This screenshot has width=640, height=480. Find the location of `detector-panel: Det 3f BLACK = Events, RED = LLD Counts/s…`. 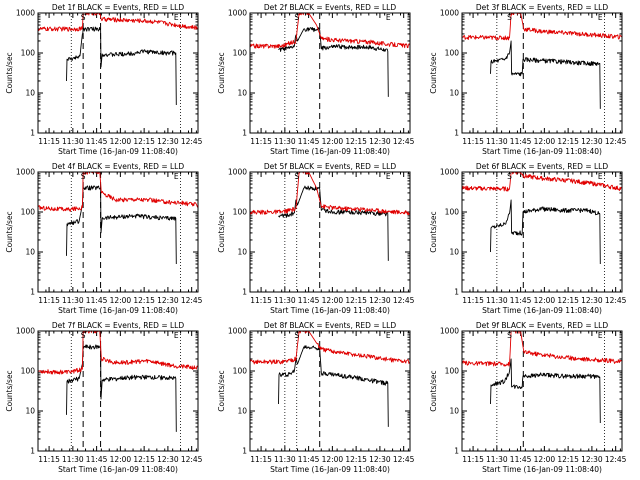

detector-panel: Det 3f BLACK = Events, RED = LLD Counts/s… is located at coordinates (528, 79).